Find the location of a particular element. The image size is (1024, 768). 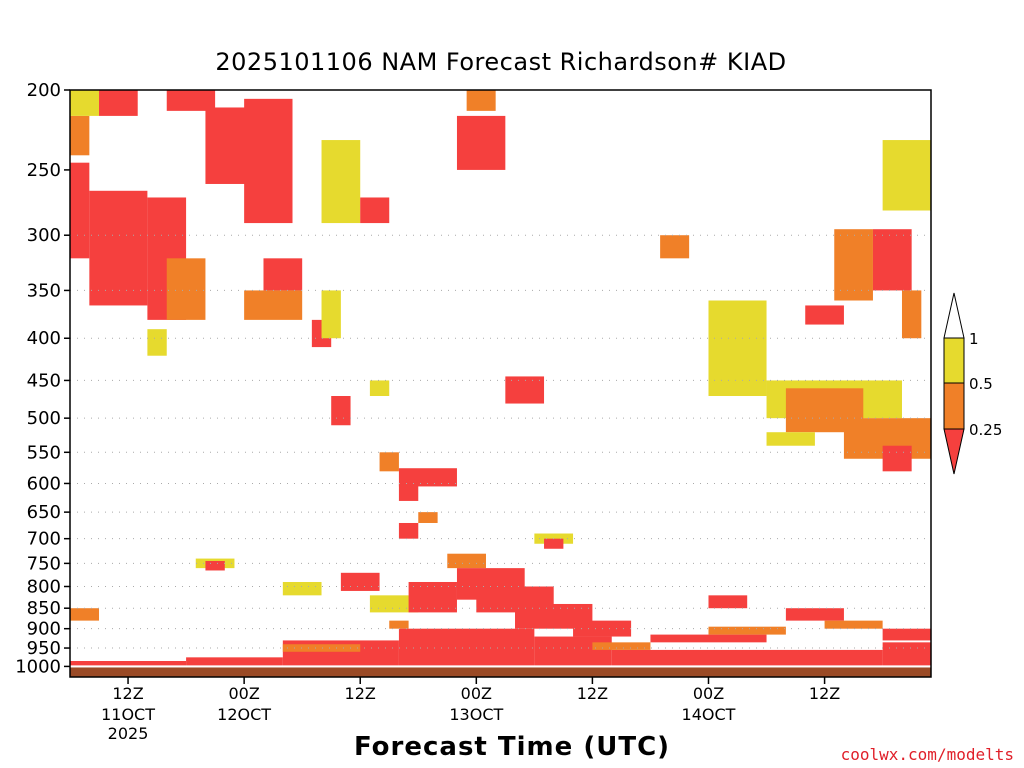

ground-layer is located at coordinates (500, 671).